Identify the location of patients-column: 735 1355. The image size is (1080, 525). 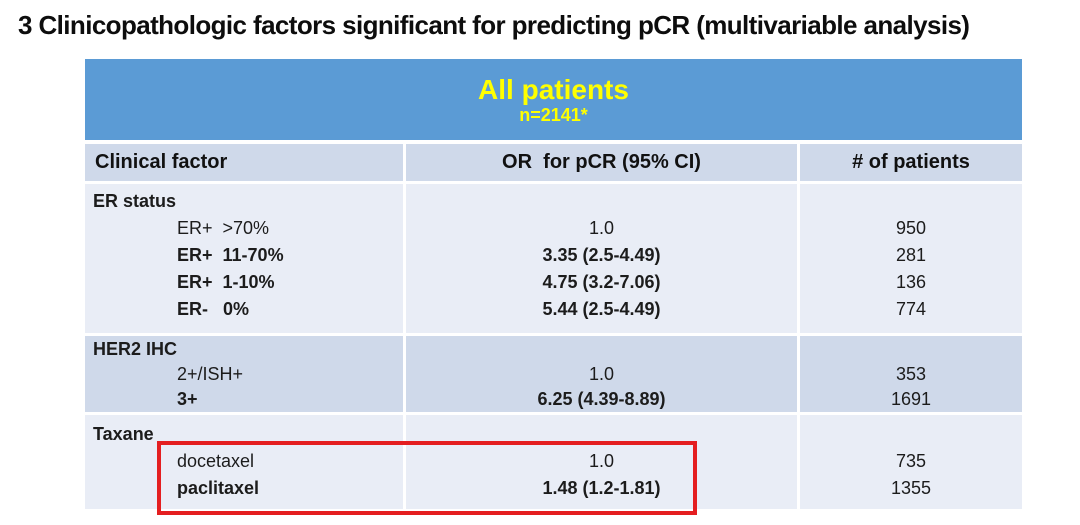
(911, 462).